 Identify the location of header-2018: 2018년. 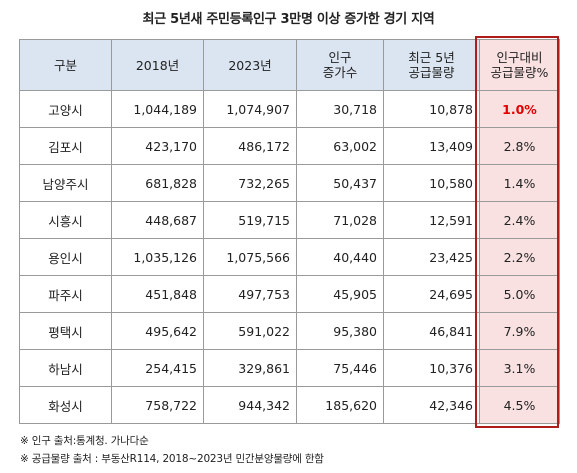
(157, 65).